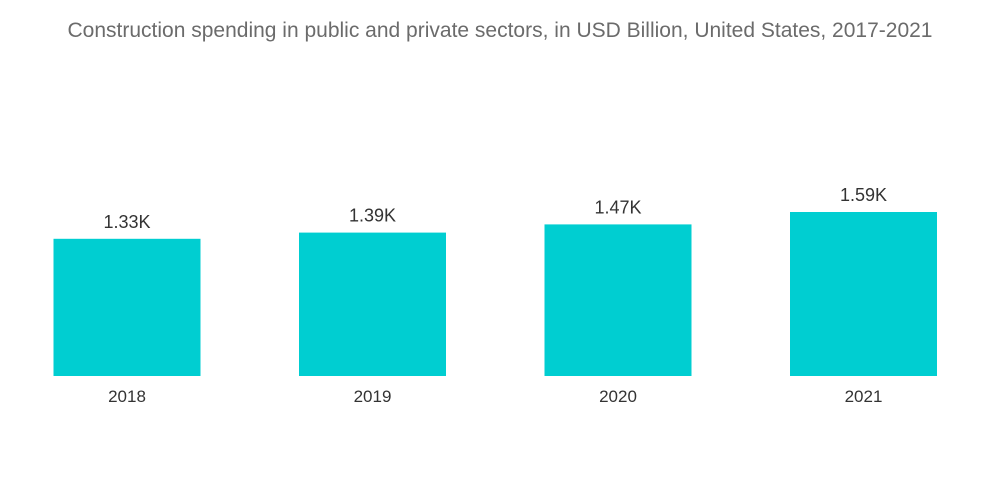  What do you see at coordinates (373, 396) in the screenshot?
I see `x-tick-label-2019: 2019` at bounding box center [373, 396].